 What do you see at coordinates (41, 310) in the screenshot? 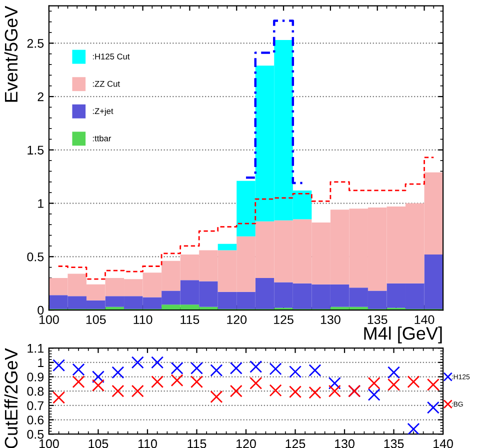
I see `y-tick-label: 0` at bounding box center [41, 310].